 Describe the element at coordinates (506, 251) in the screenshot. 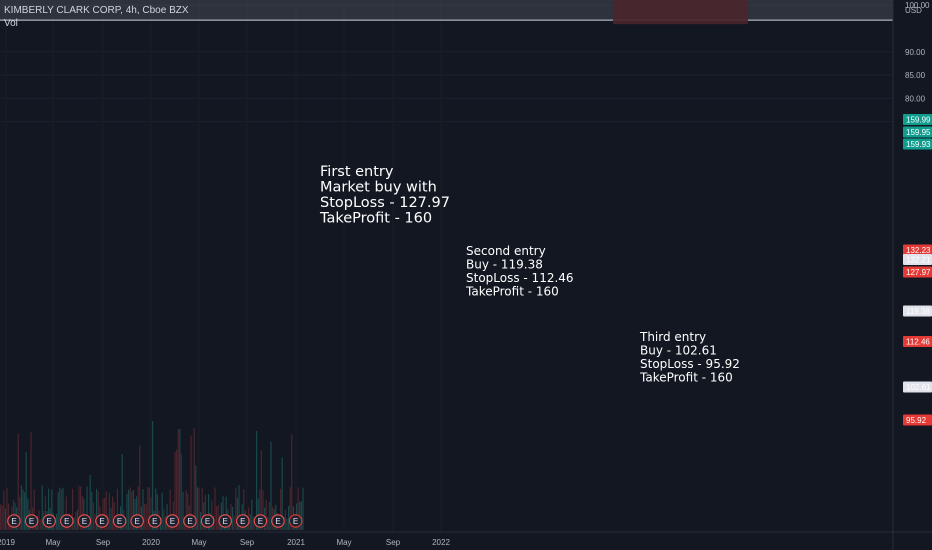

I see `annotation-line: Second entry` at that location.